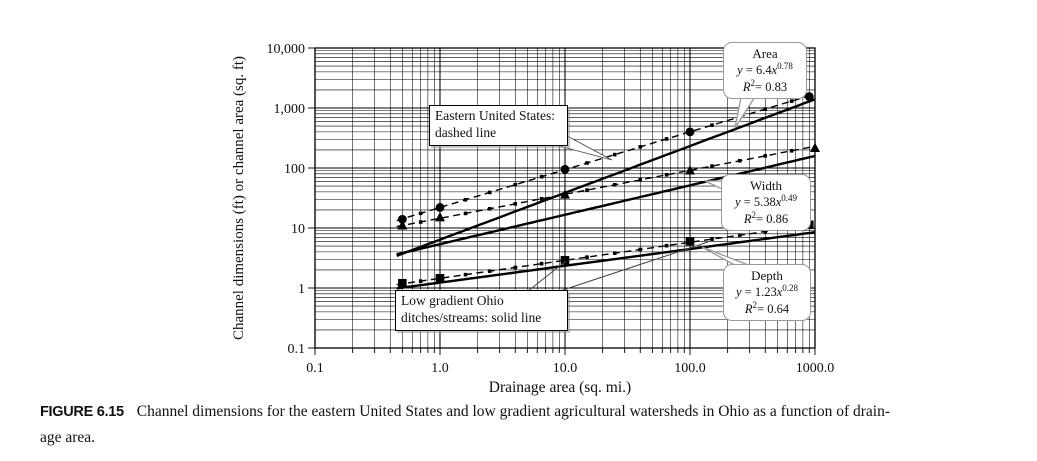  I want to click on width-callout-title: Width, so click(766, 185).